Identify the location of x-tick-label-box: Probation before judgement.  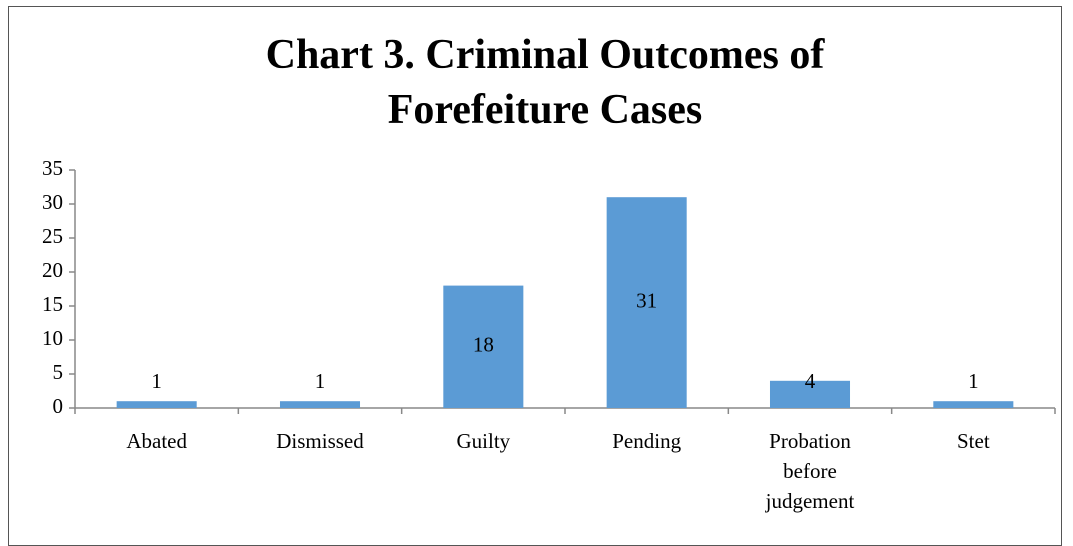
(810, 471).